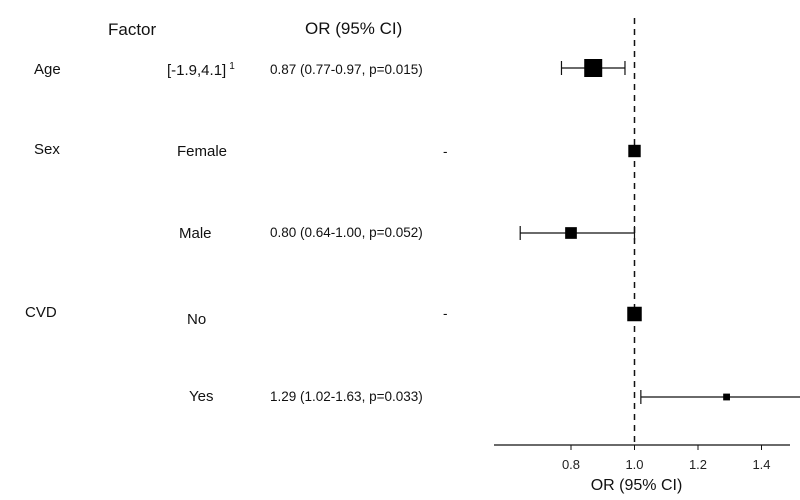 This screenshot has width=800, height=500. I want to click on factor-header: Factor, so click(132, 29).